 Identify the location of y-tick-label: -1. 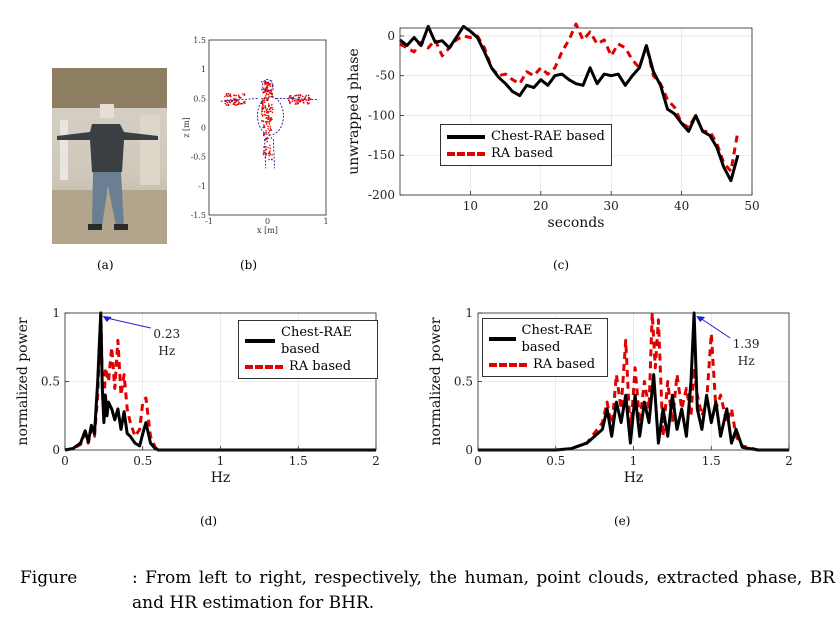
(202, 186).